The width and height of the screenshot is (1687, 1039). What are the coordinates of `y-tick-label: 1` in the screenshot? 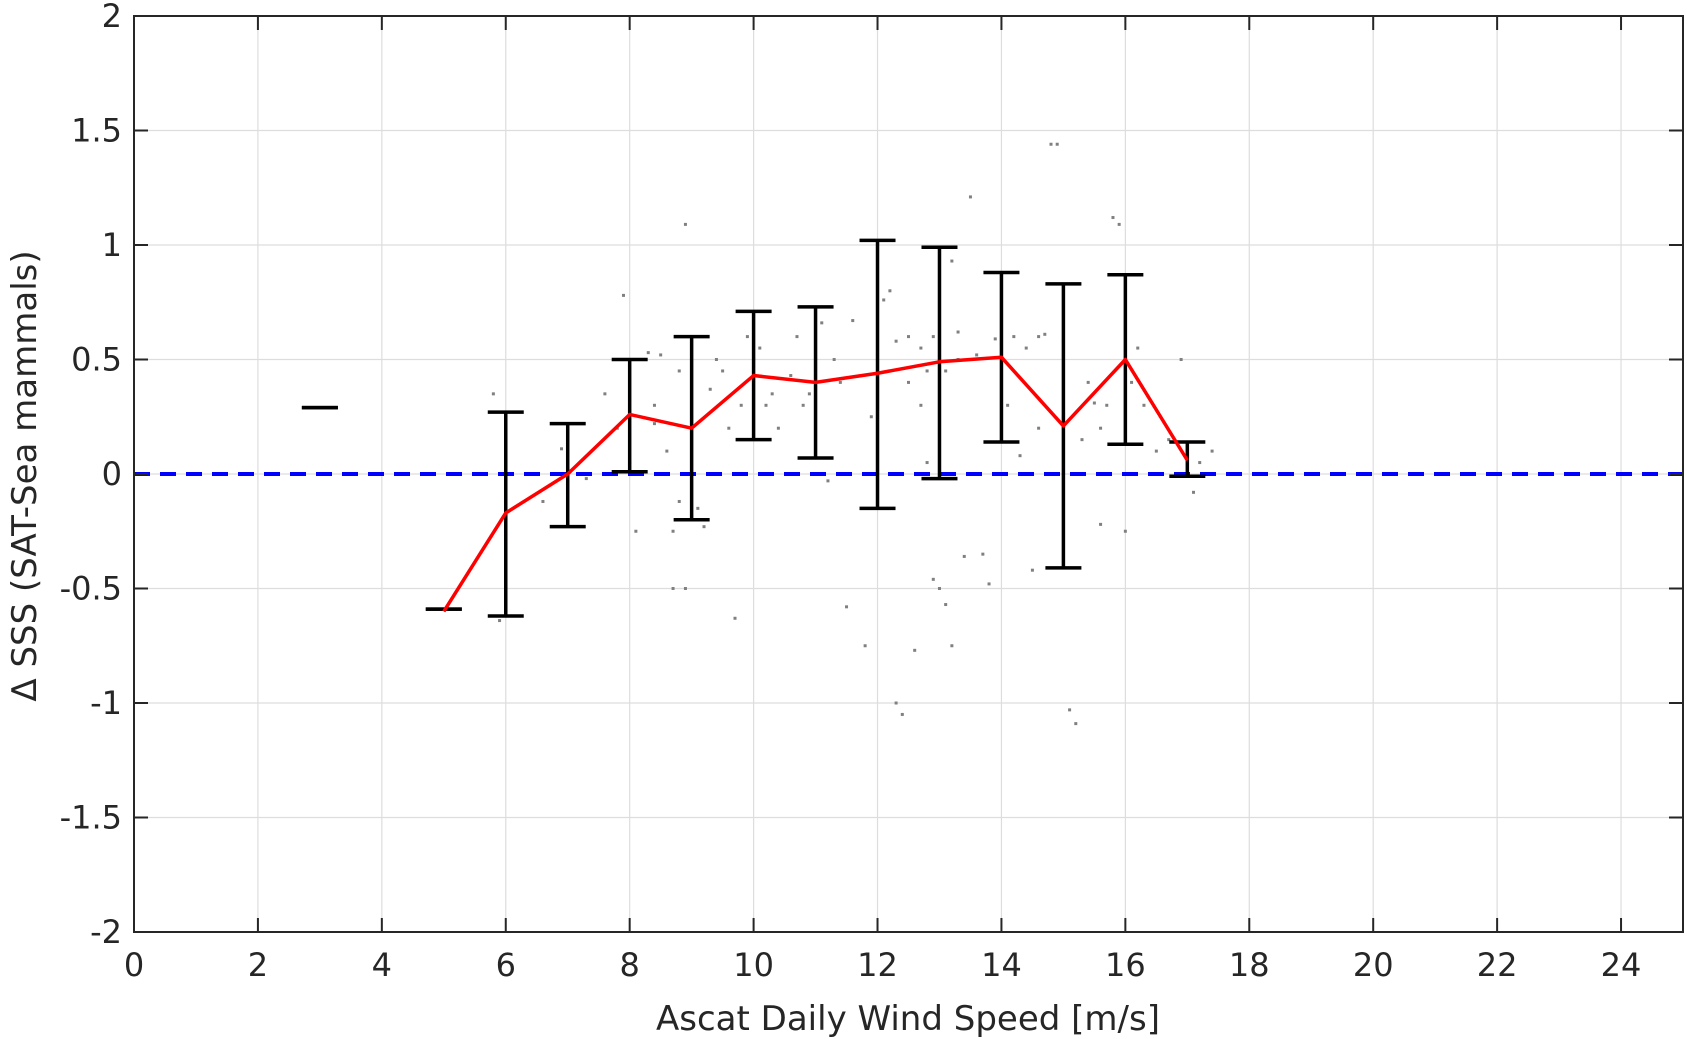 It's located at (112, 245).